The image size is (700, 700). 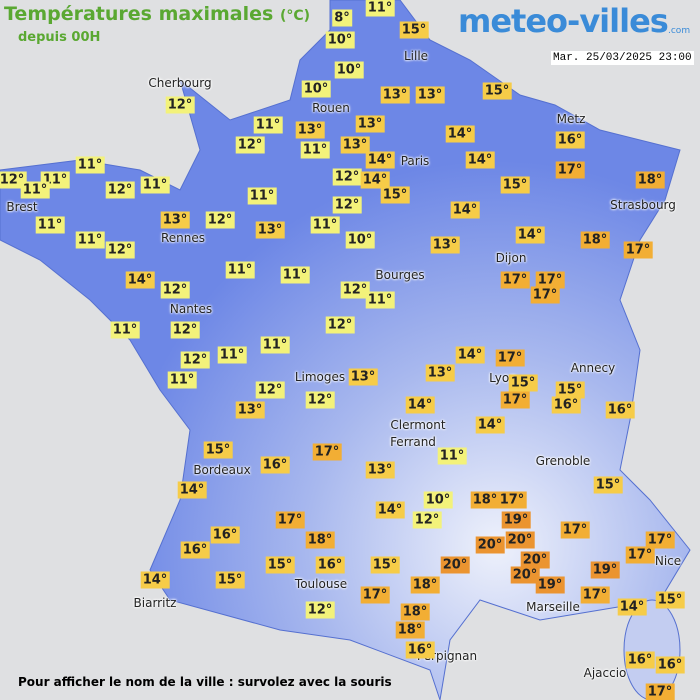 I want to click on city-name: Rennes, so click(x=183, y=238).